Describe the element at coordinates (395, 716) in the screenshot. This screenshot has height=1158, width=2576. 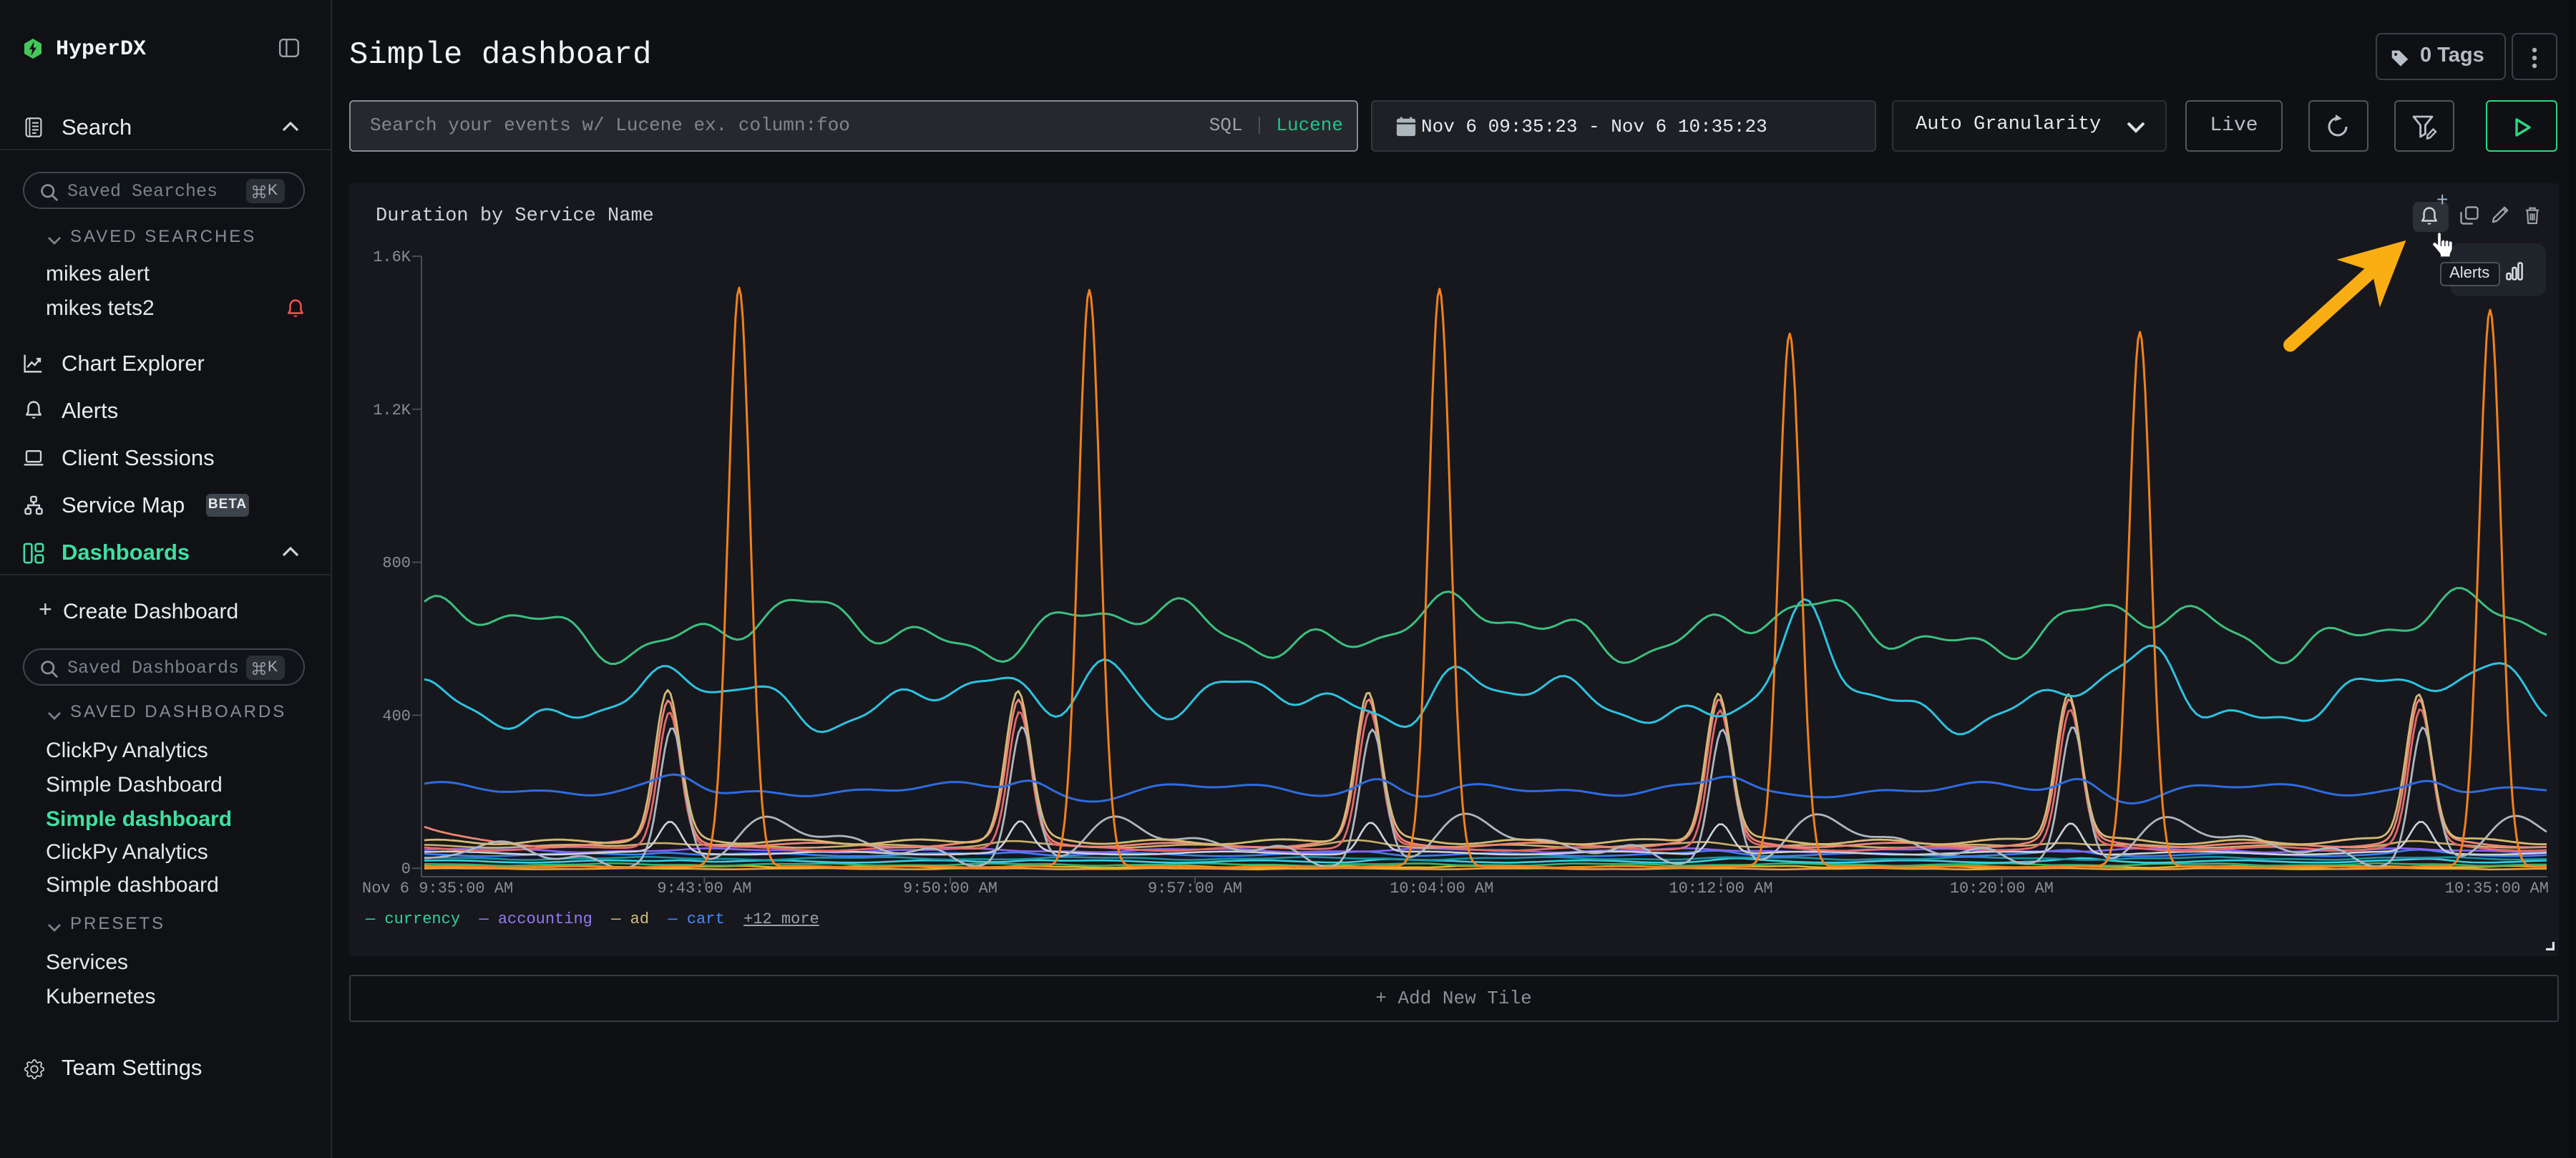
I see `svg-text: 400` at that location.